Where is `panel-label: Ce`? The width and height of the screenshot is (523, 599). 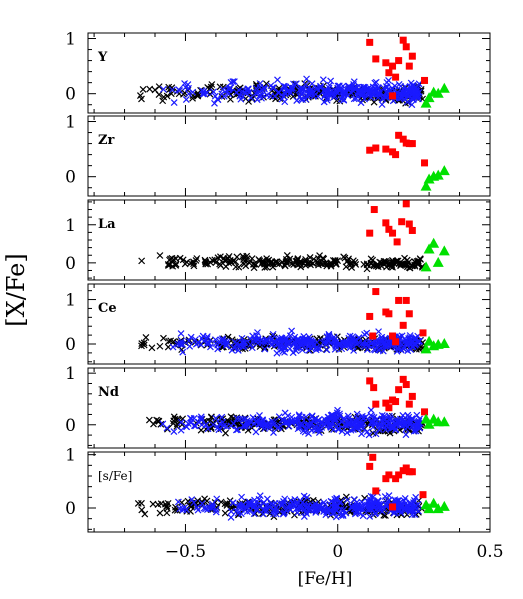
panel-label: Ce is located at coordinates (107, 308).